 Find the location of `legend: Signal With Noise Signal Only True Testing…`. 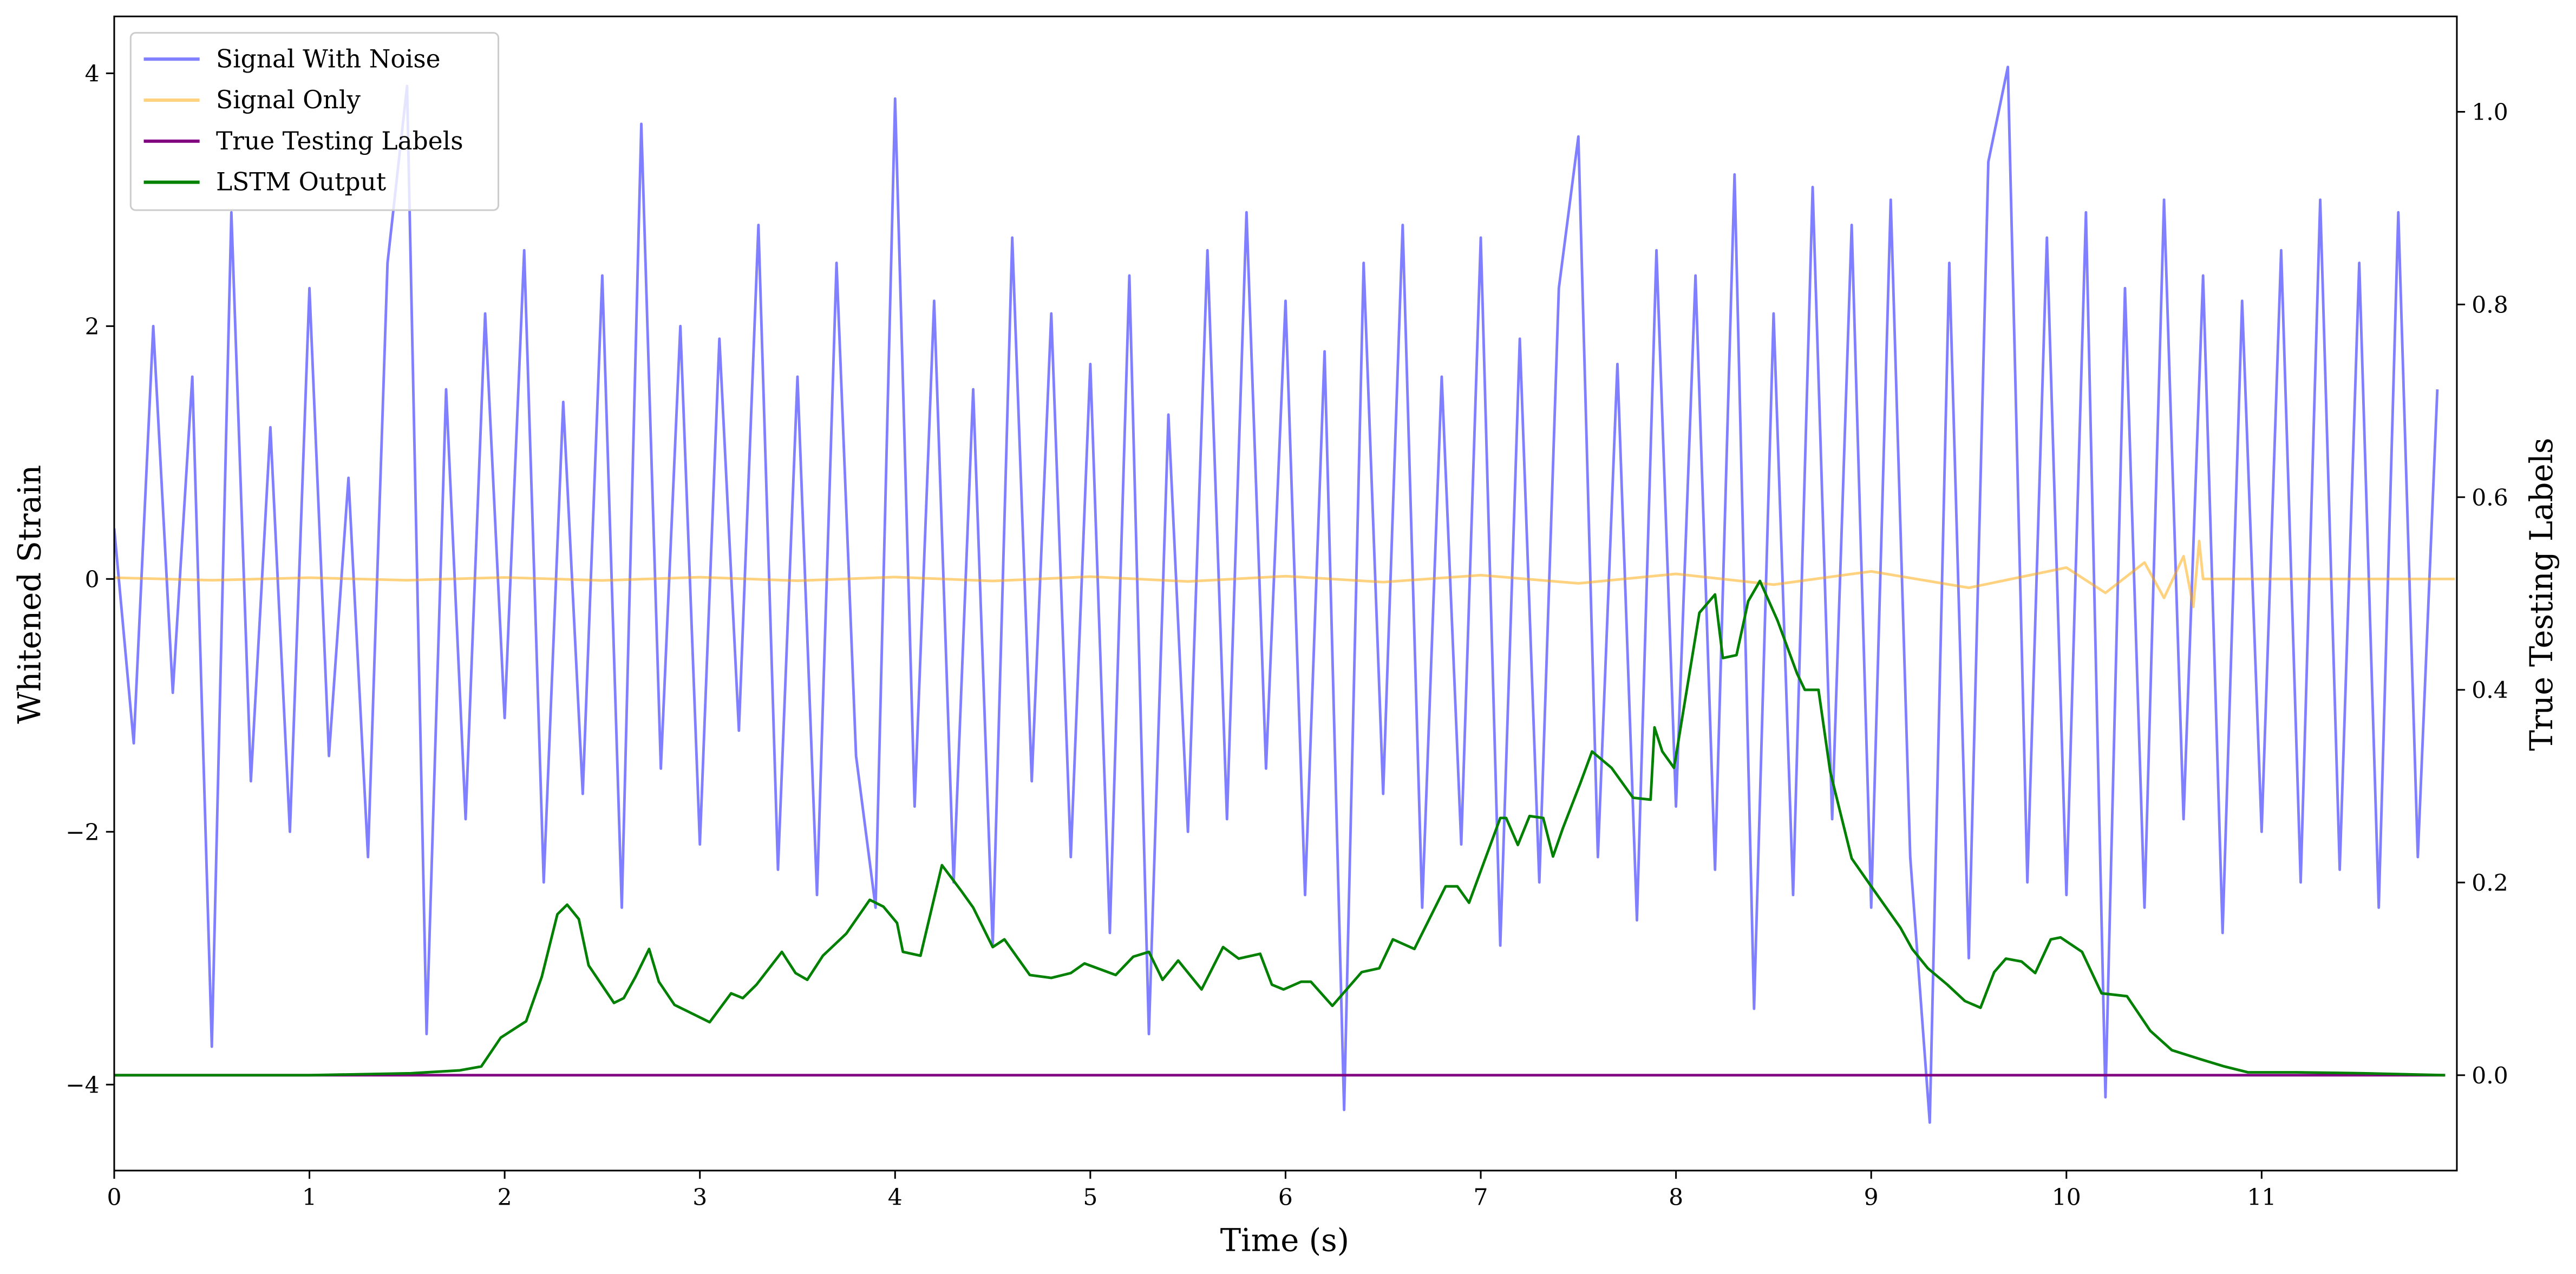

legend: Signal With Noise Signal Only True Testing… is located at coordinates (315, 121).